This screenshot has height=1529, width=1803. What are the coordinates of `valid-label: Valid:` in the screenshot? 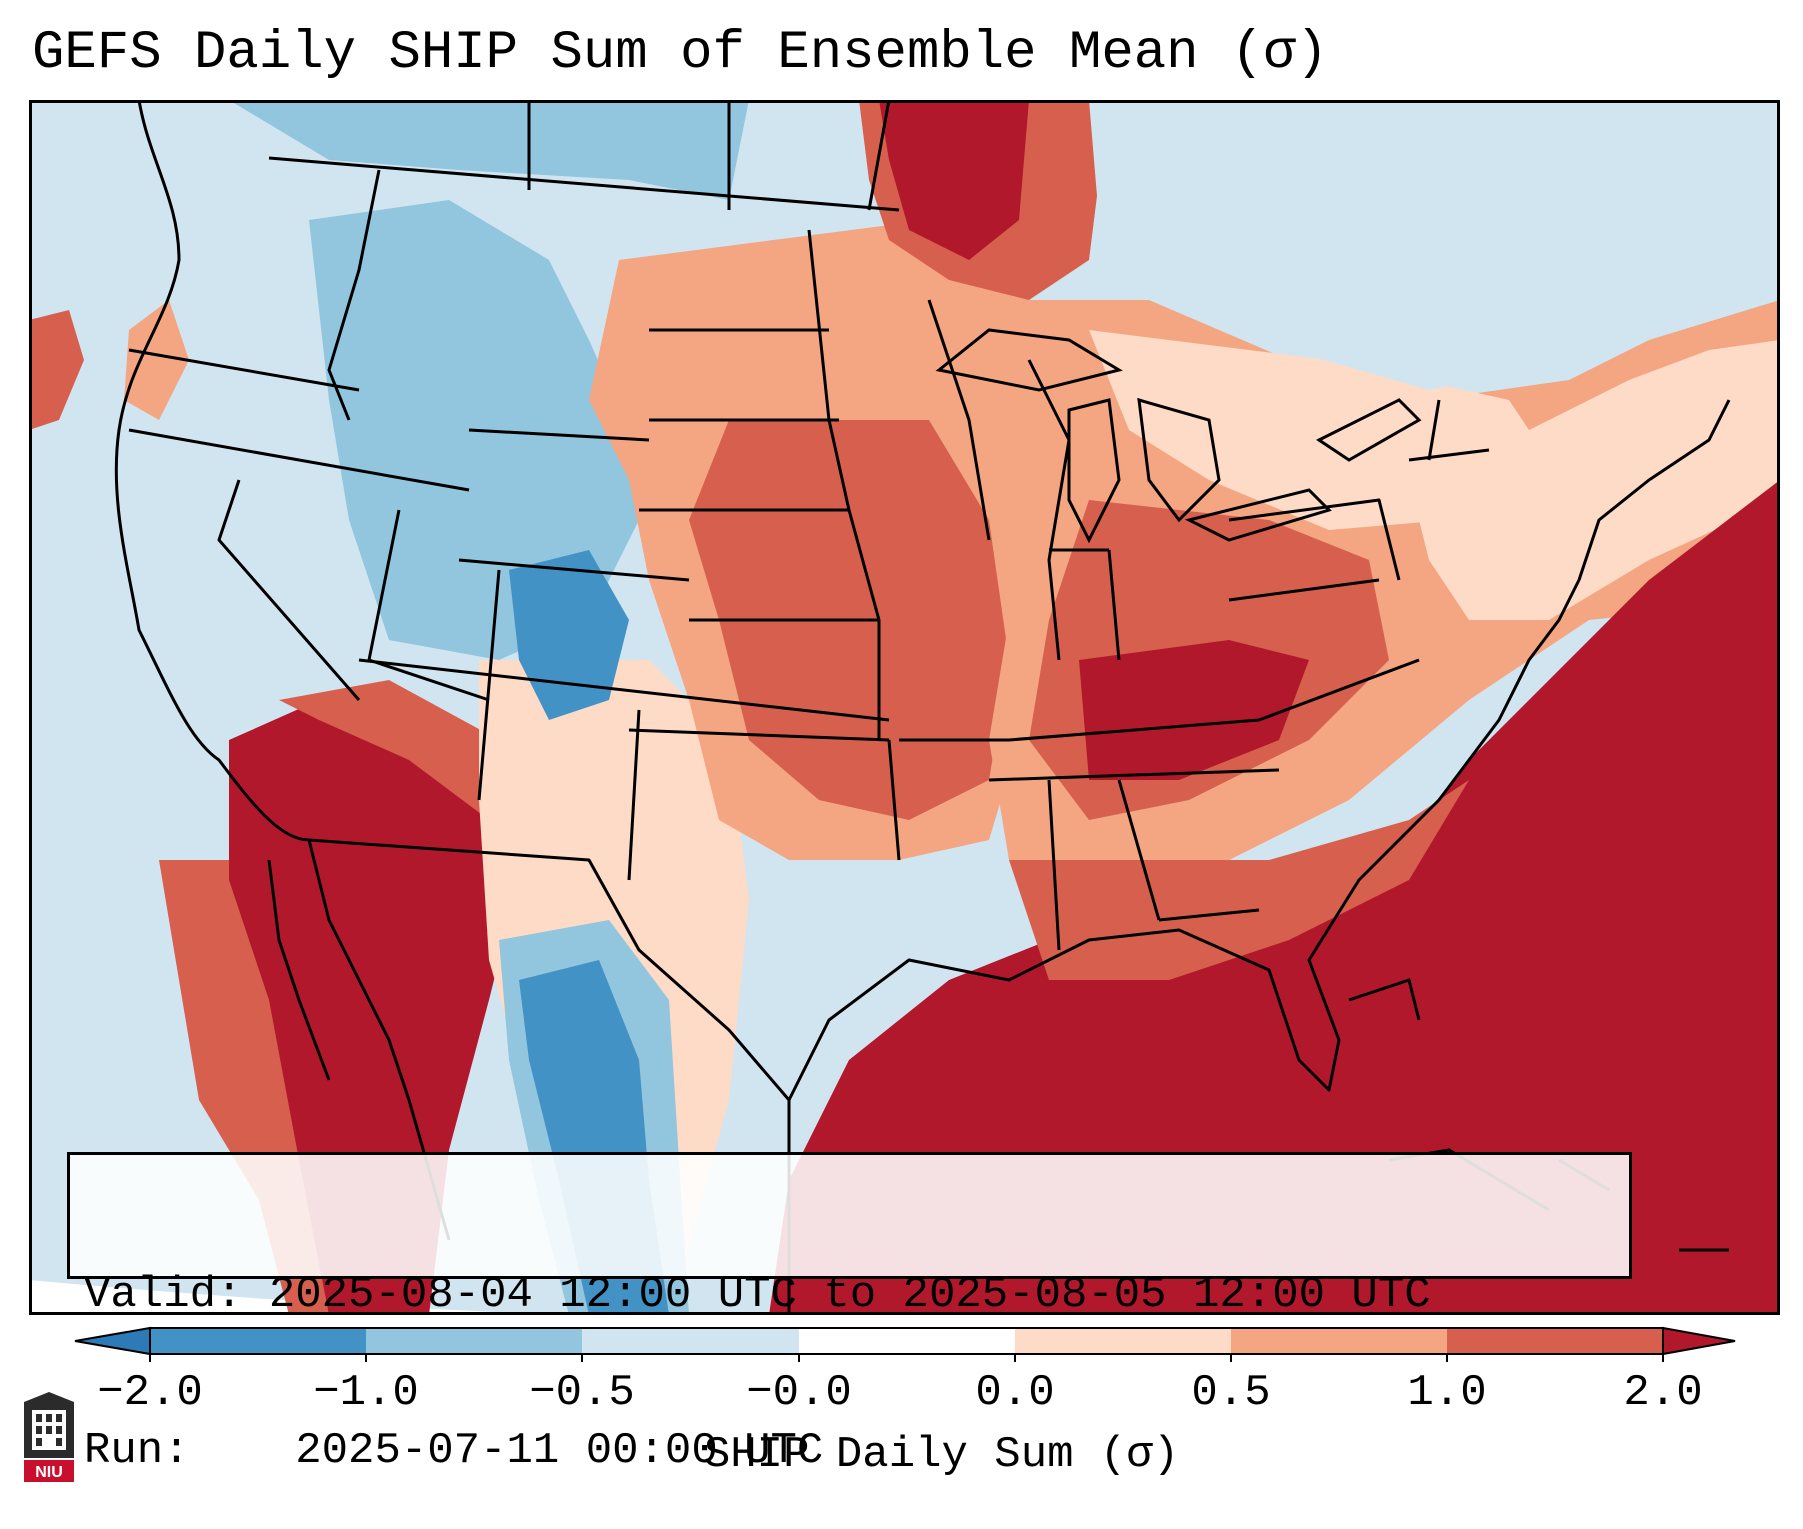 It's located at (163, 1295).